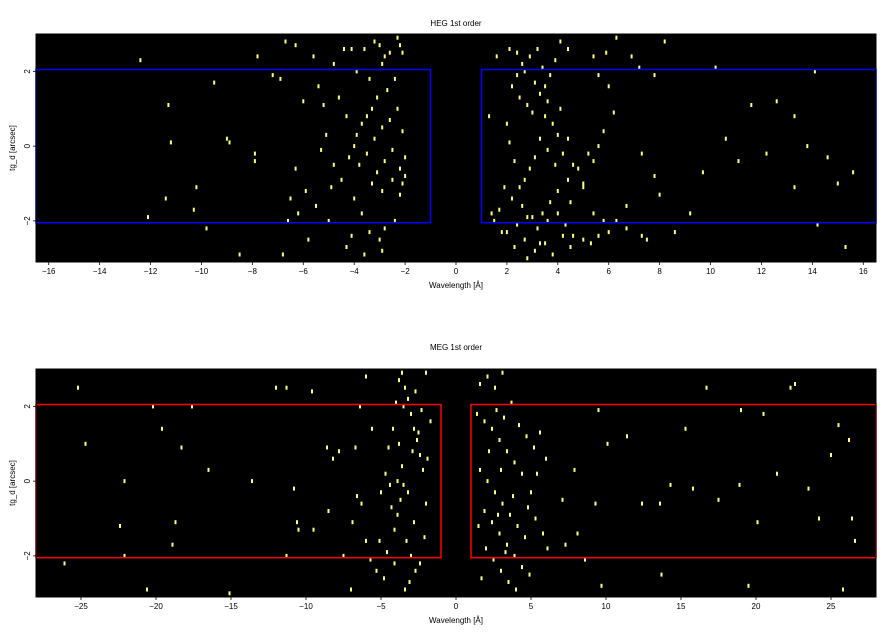  I want to click on x-tick-label: −10, so click(202, 271).